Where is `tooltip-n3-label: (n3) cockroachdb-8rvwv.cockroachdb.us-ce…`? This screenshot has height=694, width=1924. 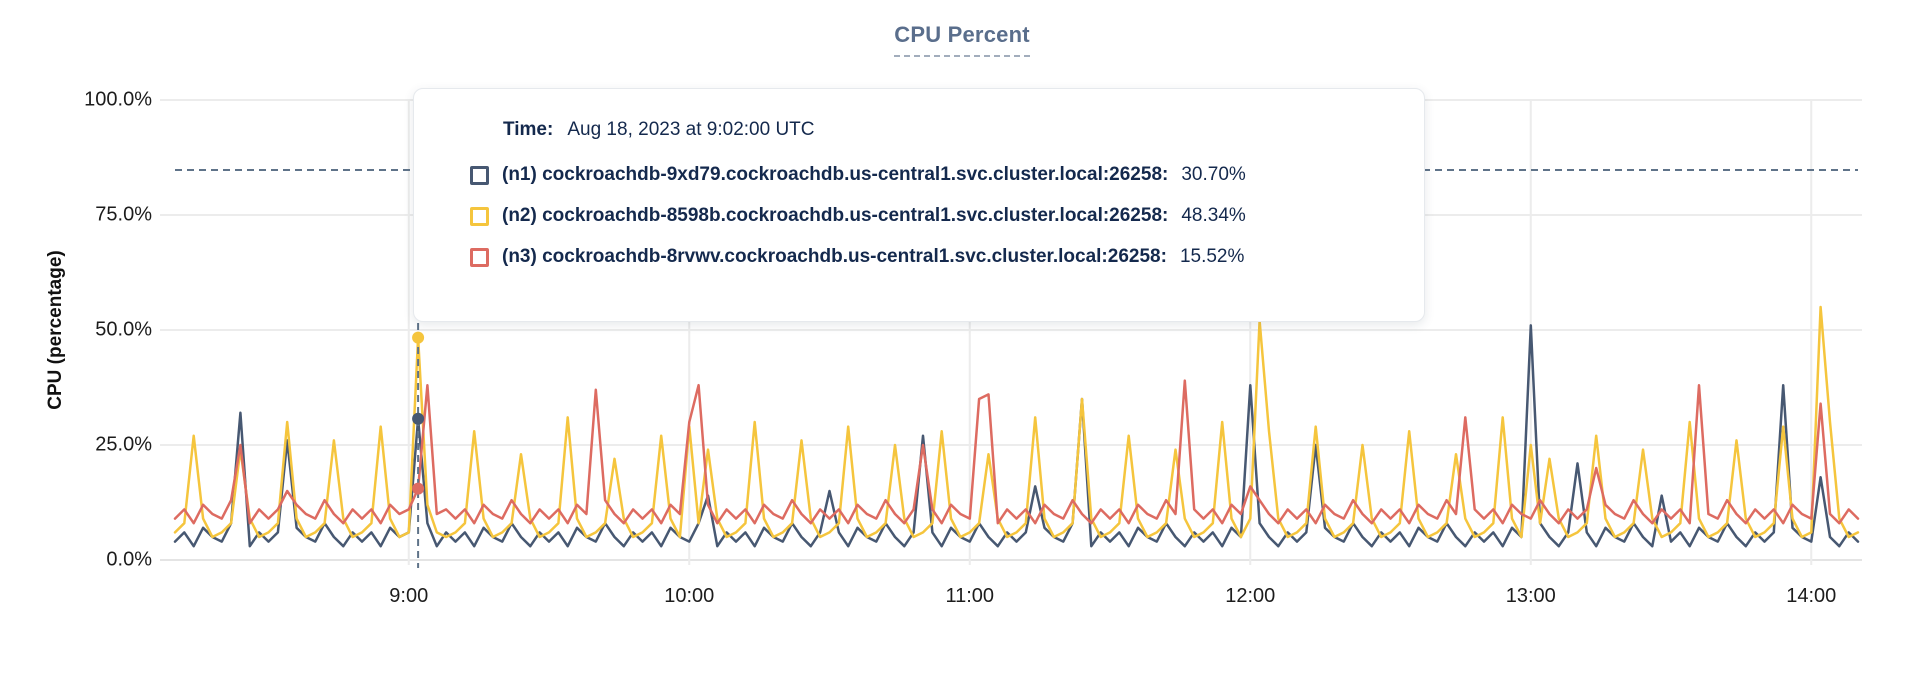 tooltip-n3-label: (n3) cockroachdb-8rvwv.cockroachdb.us-ce… is located at coordinates (834, 256).